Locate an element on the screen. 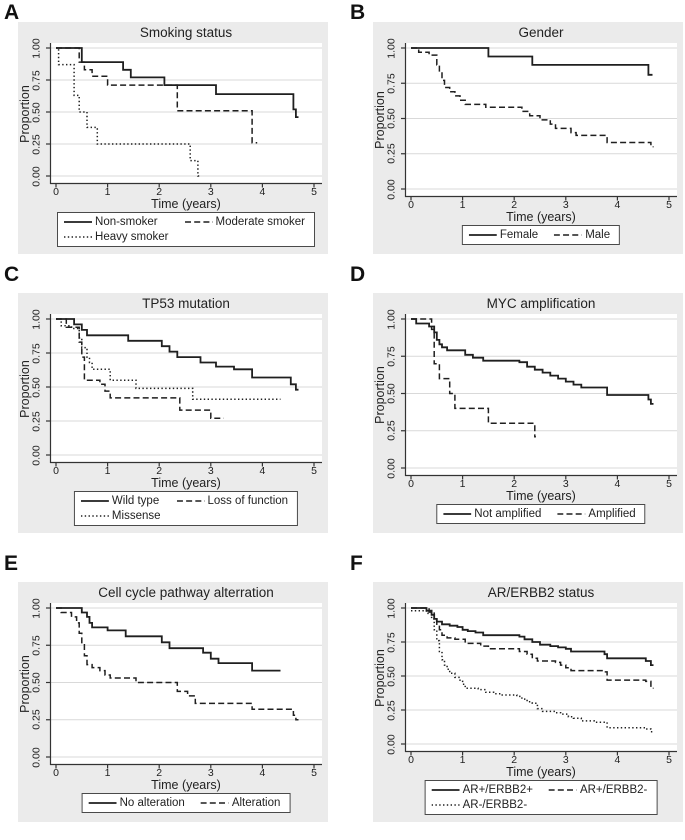 The height and width of the screenshot is (840, 685). legend-item: Heavy smoker is located at coordinates (116, 236).